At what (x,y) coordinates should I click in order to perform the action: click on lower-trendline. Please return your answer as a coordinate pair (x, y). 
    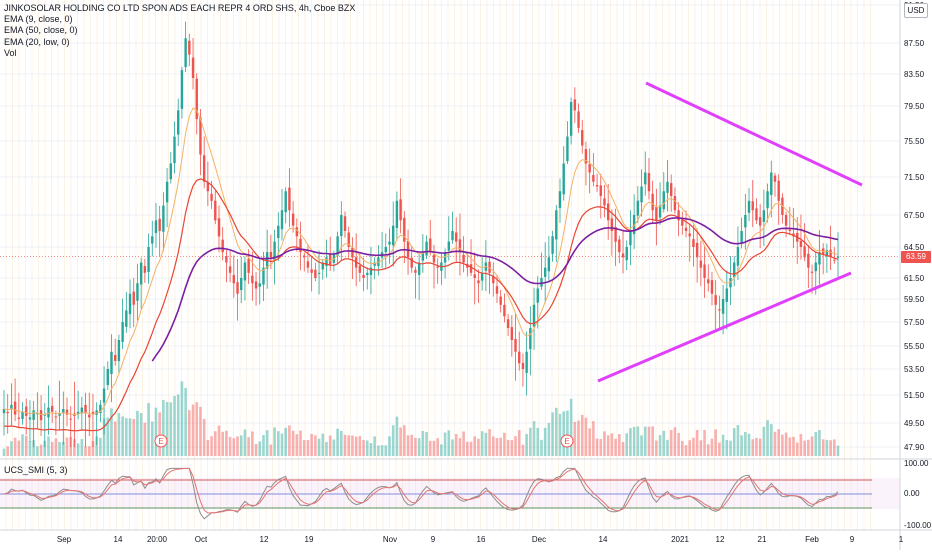
    Looking at the image, I should click on (724, 327).